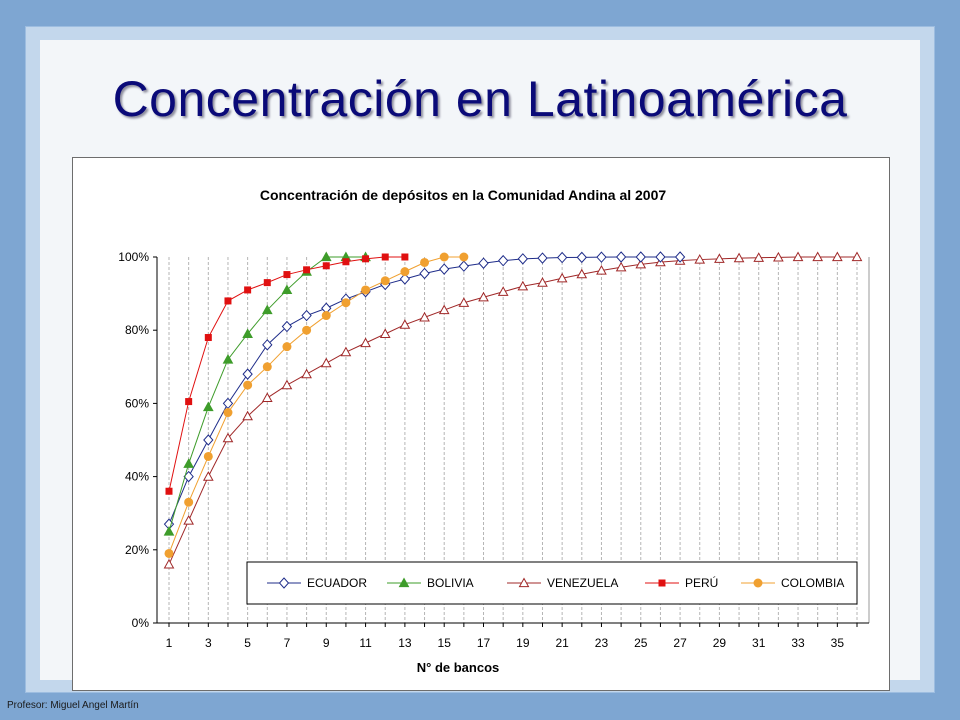 This screenshot has height=720, width=960. Describe the element at coordinates (445, 643) in the screenshot. I see `x-tick-label: 15` at that location.